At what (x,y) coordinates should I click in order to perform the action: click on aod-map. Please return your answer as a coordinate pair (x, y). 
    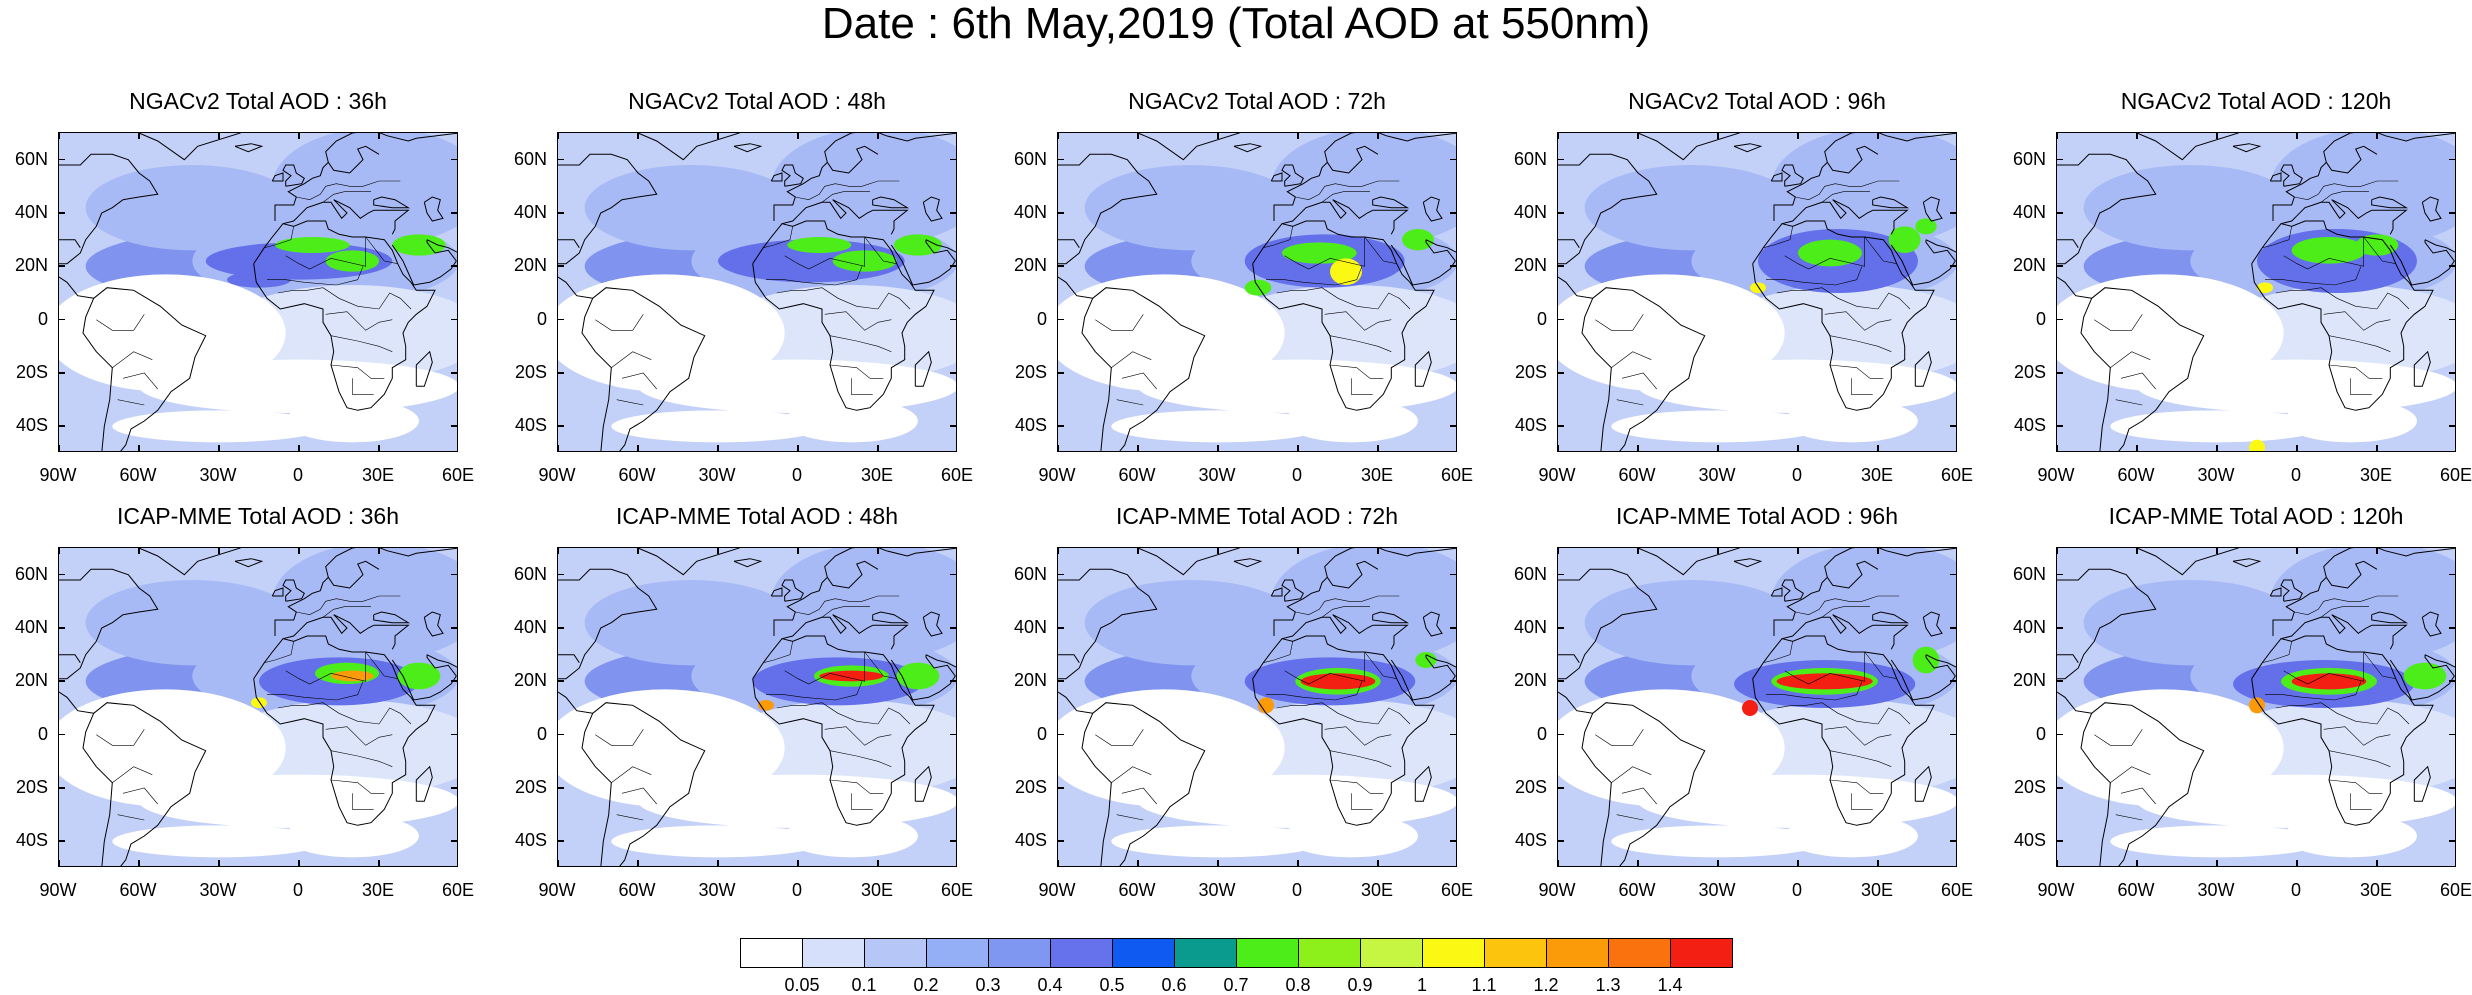
    Looking at the image, I should click on (258, 707).